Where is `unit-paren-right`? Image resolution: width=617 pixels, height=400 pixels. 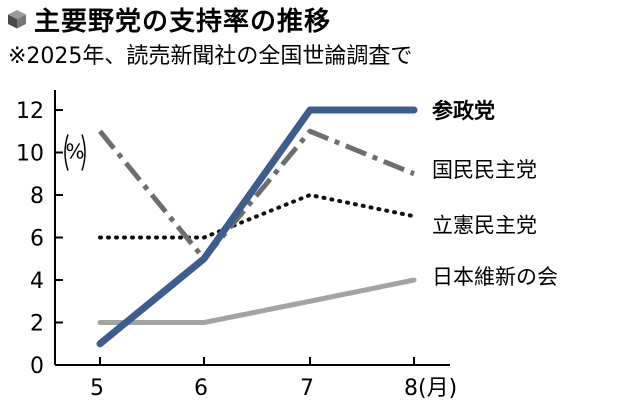 unit-paren-right is located at coordinates (83, 152).